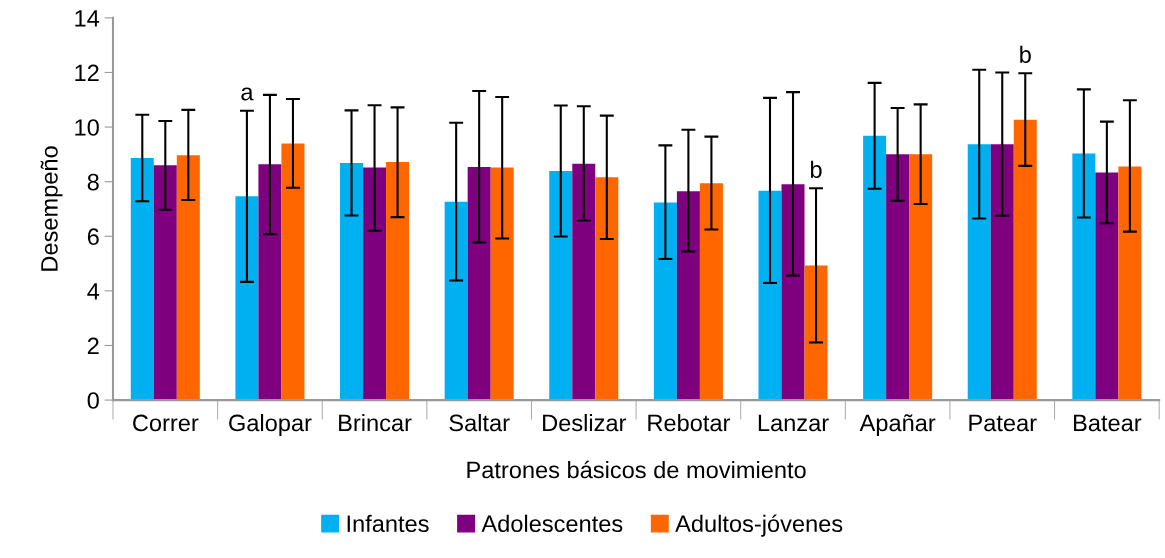 The height and width of the screenshot is (558, 1165). What do you see at coordinates (247, 94) in the screenshot?
I see `annotation: a` at bounding box center [247, 94].